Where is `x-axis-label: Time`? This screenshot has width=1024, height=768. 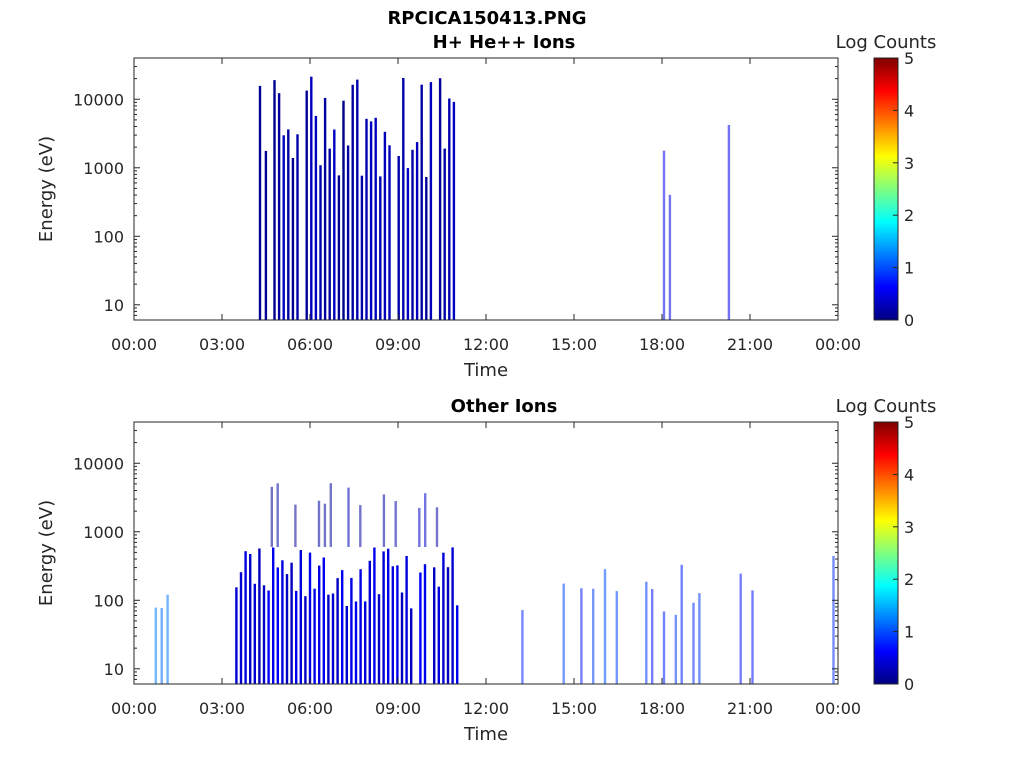
x-axis-label: Time is located at coordinates (485, 370).